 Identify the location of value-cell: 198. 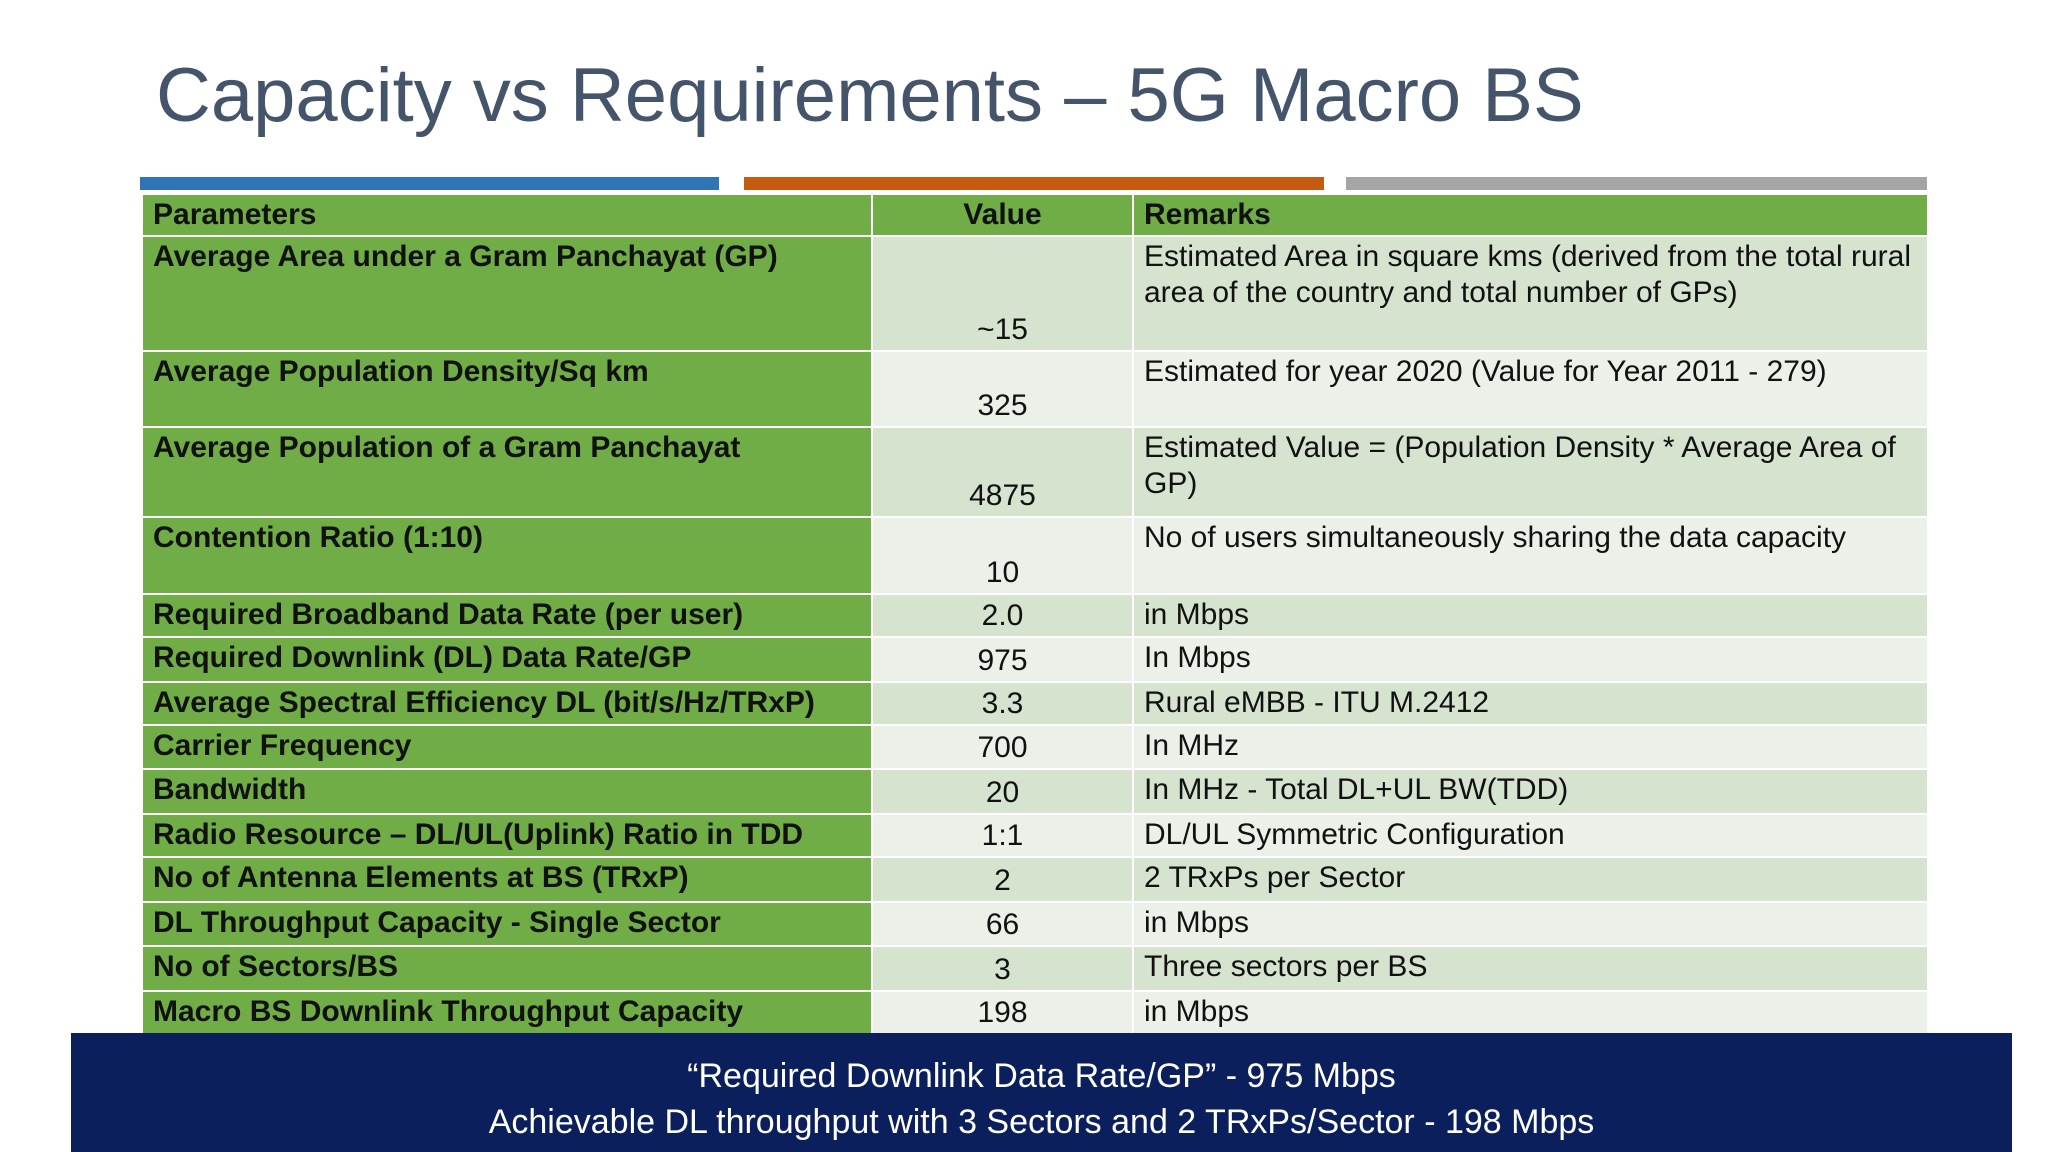
(1002, 1012).